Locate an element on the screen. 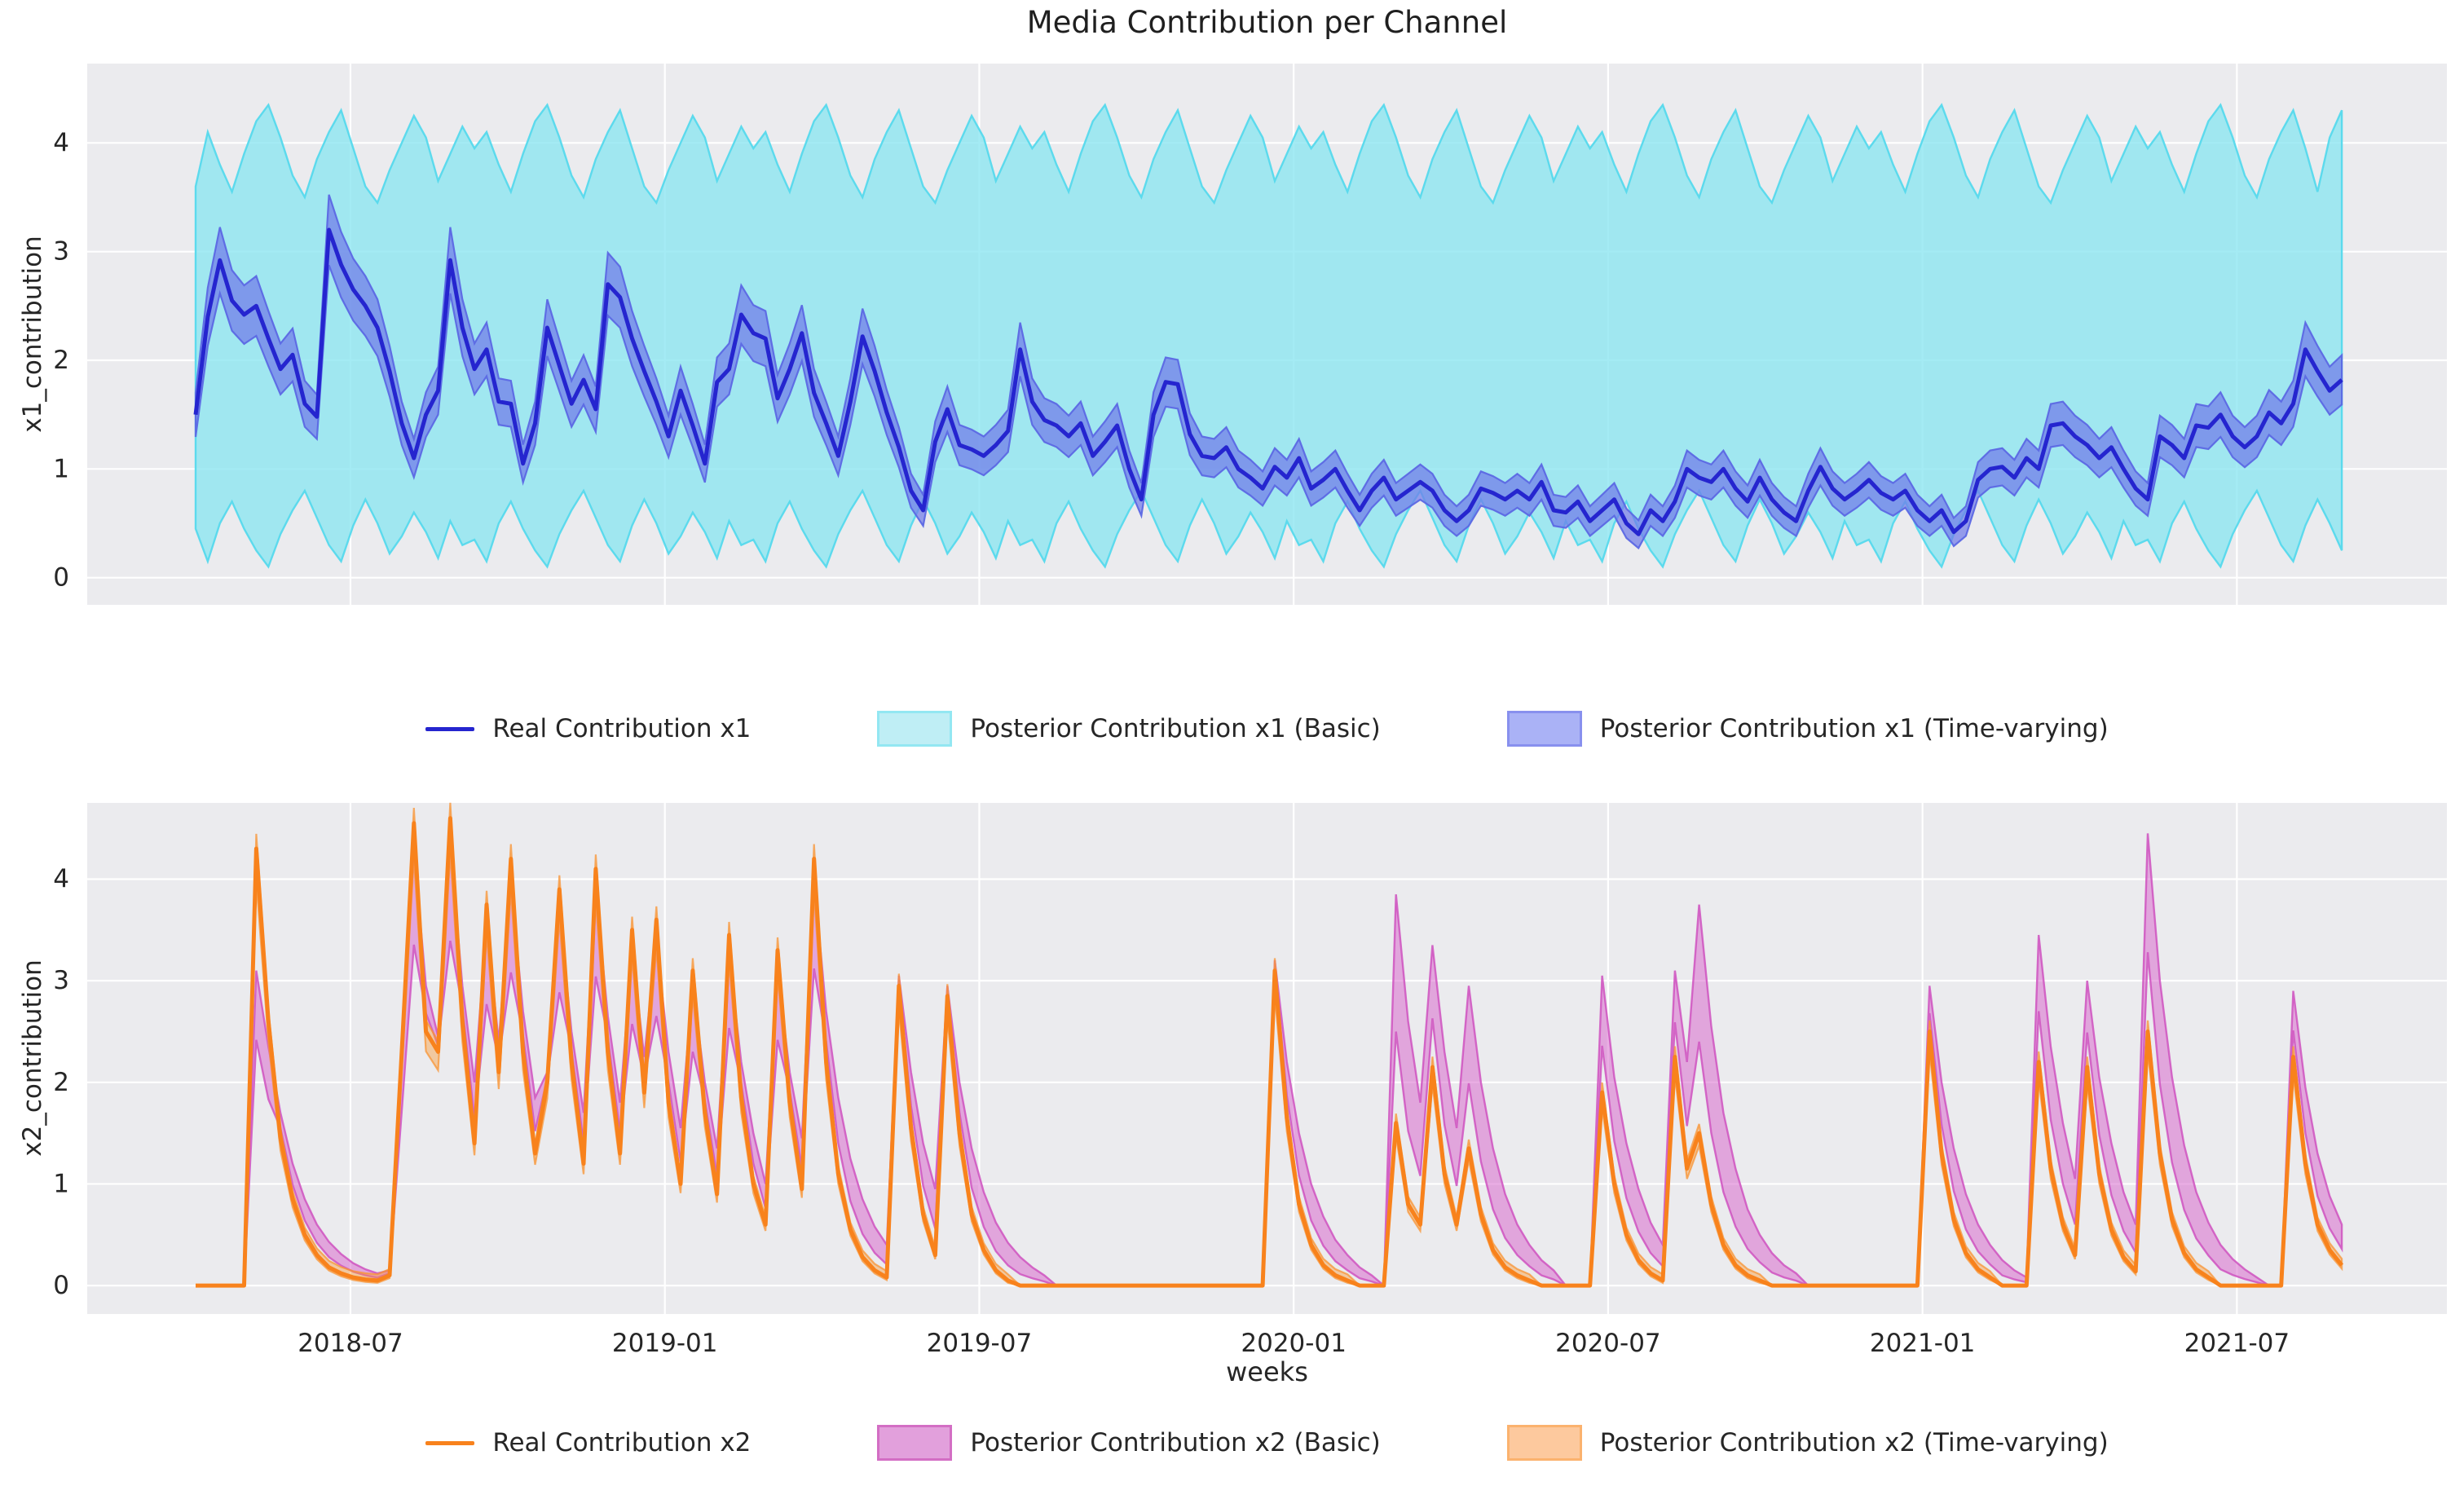  x-tick-label: 2021-01 is located at coordinates (1923, 1343).